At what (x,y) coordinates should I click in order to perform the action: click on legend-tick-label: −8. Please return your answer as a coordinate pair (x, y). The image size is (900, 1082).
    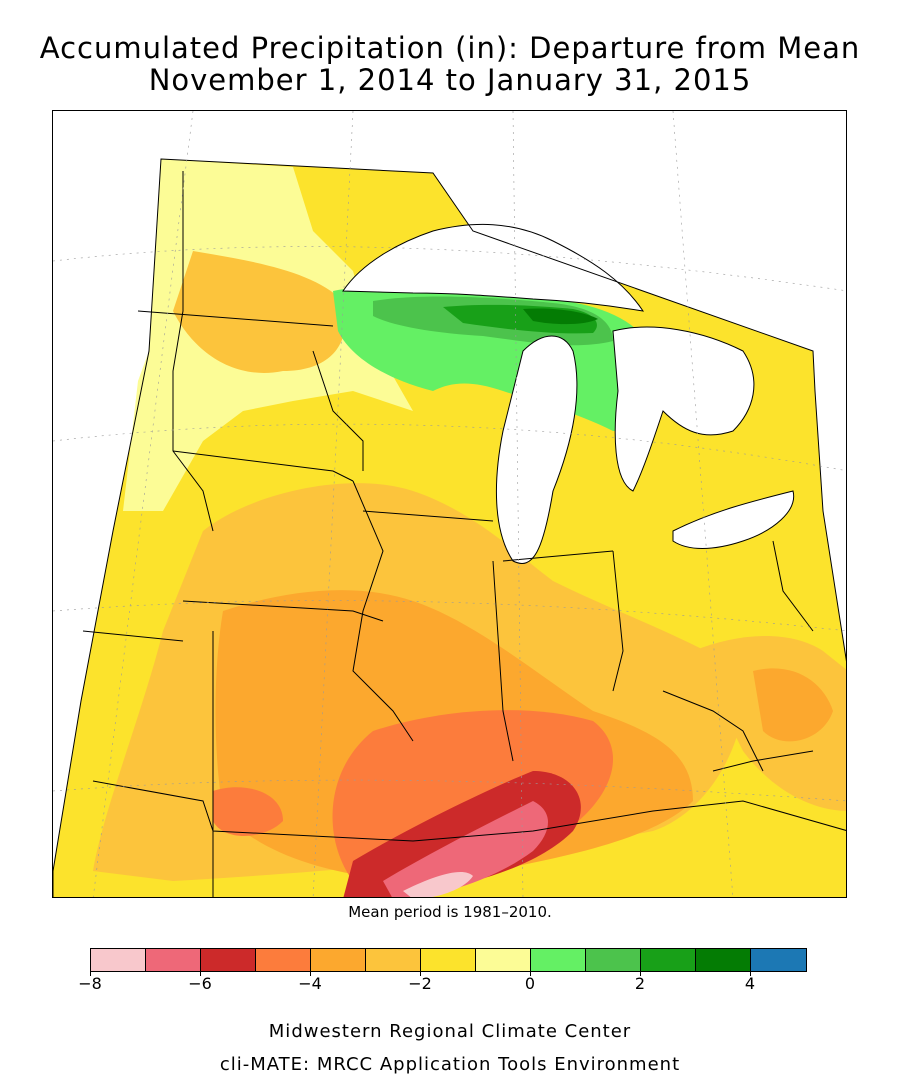
    Looking at the image, I should click on (90, 983).